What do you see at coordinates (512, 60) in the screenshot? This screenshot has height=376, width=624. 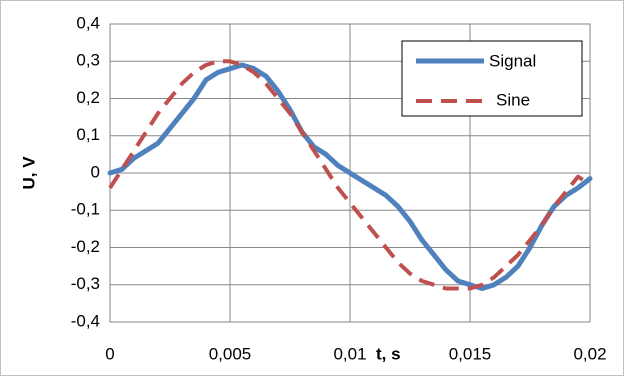 I see `legend-signal-label: Signal` at bounding box center [512, 60].